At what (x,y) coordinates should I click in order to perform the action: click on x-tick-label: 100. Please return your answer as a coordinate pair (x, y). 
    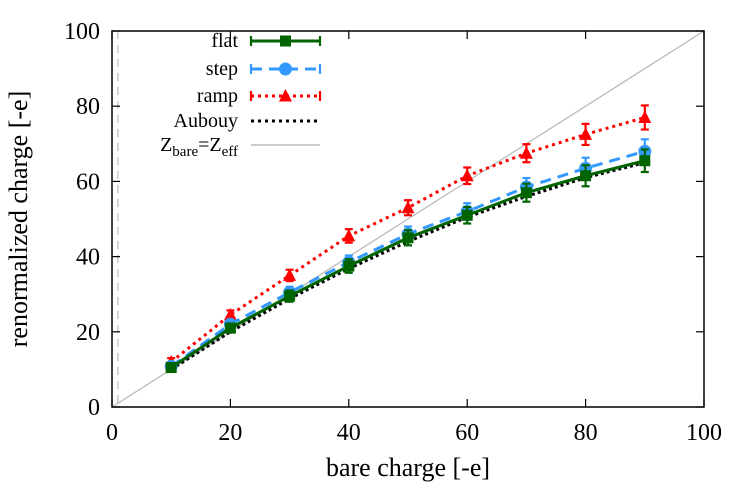
    Looking at the image, I should click on (704, 433).